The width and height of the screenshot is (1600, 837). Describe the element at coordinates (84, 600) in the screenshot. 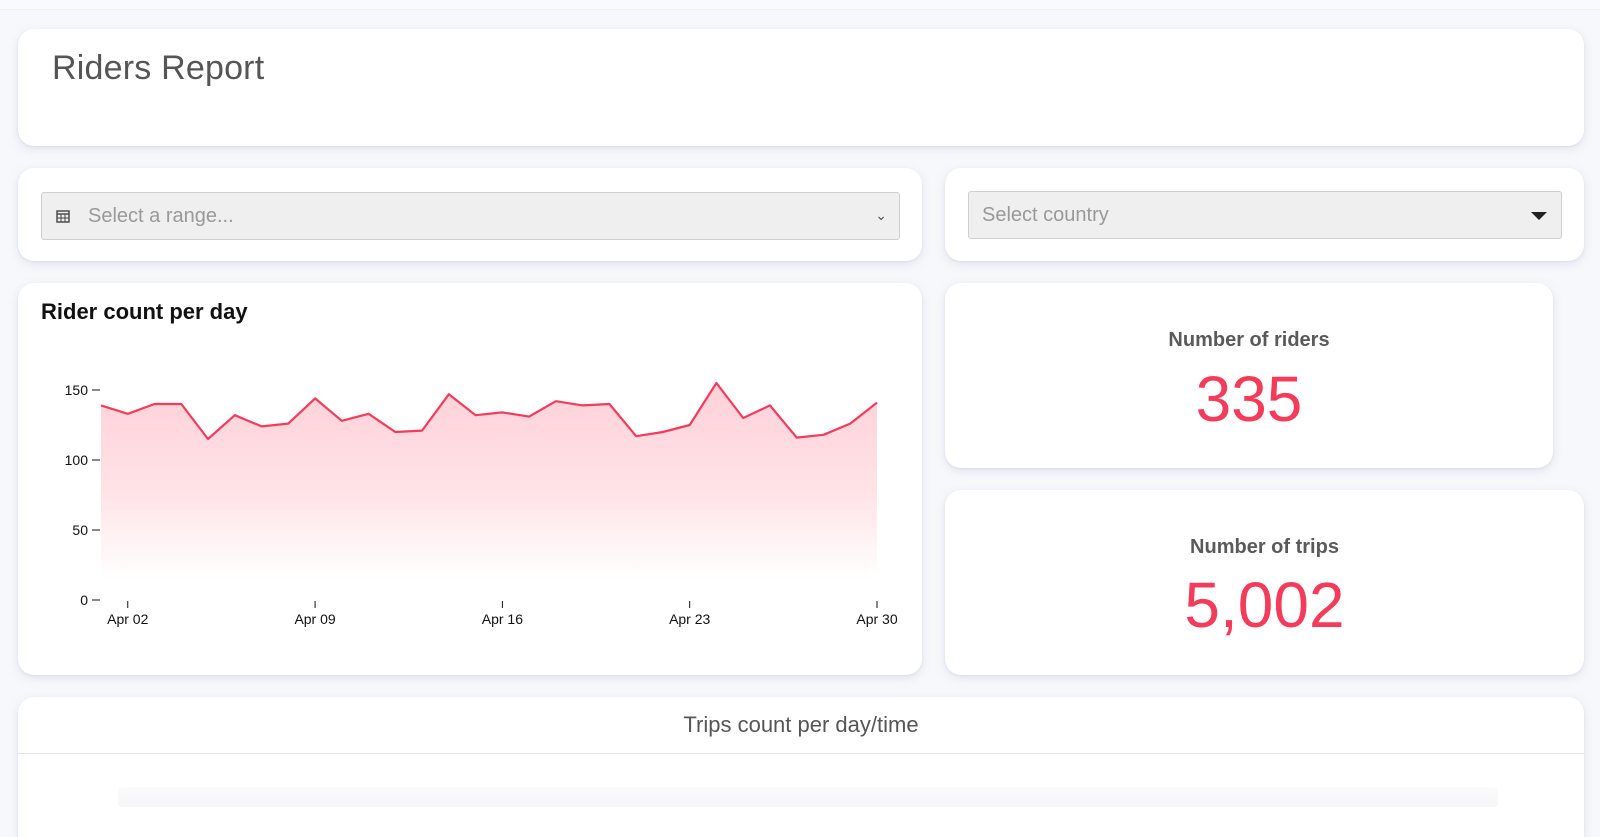

I see `svg-text: 0` at that location.